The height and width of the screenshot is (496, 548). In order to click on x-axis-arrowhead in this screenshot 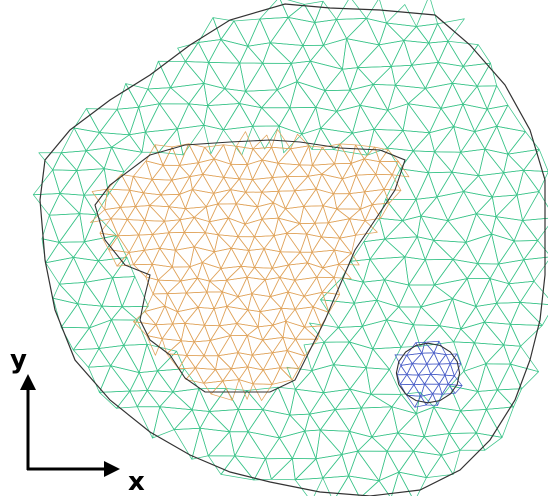, I will do `click(112, 469)`.